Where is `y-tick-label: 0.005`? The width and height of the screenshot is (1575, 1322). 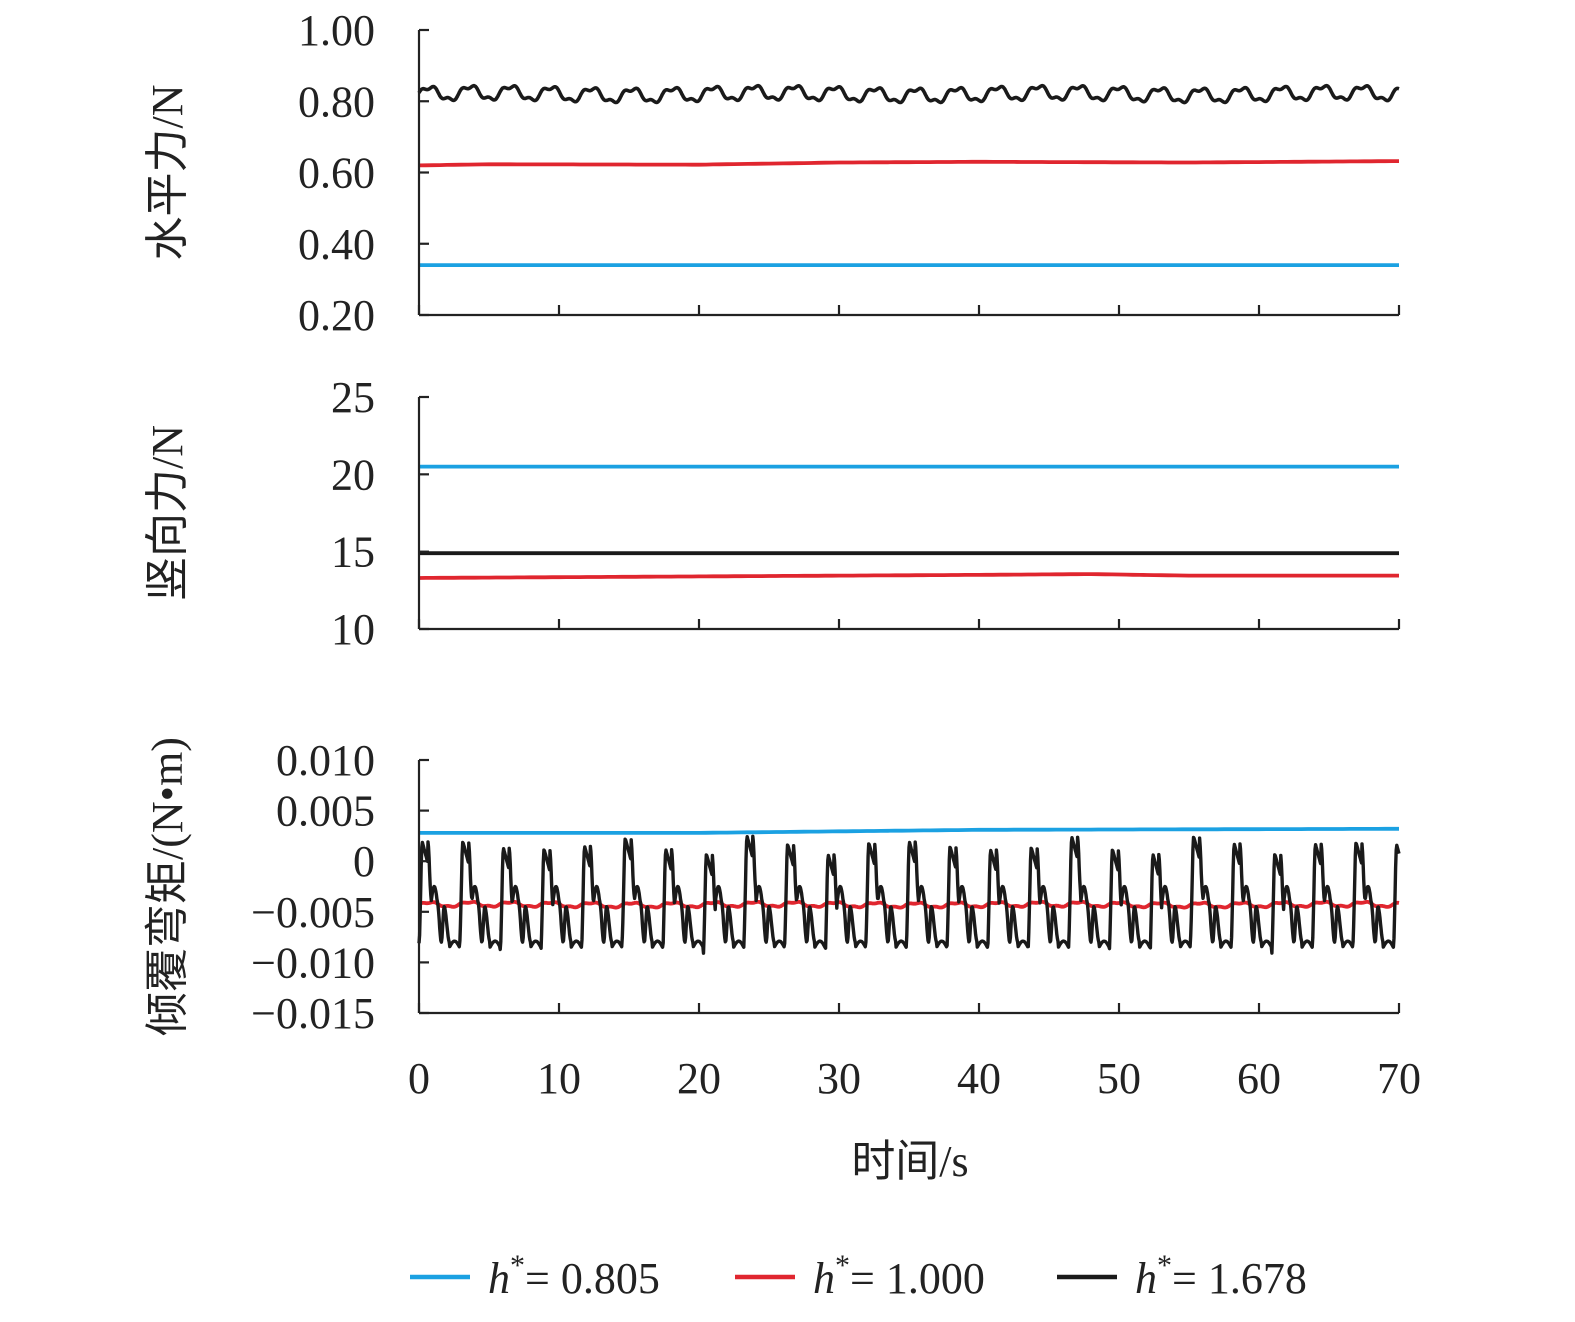
y-tick-label: 0.005 is located at coordinates (325, 811).